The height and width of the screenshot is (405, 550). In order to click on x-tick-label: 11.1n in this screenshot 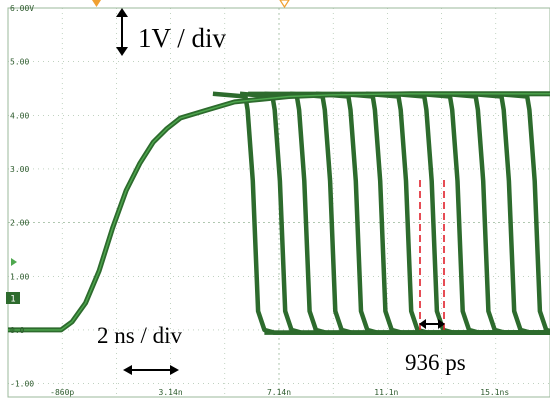, I will do `click(386, 392)`.